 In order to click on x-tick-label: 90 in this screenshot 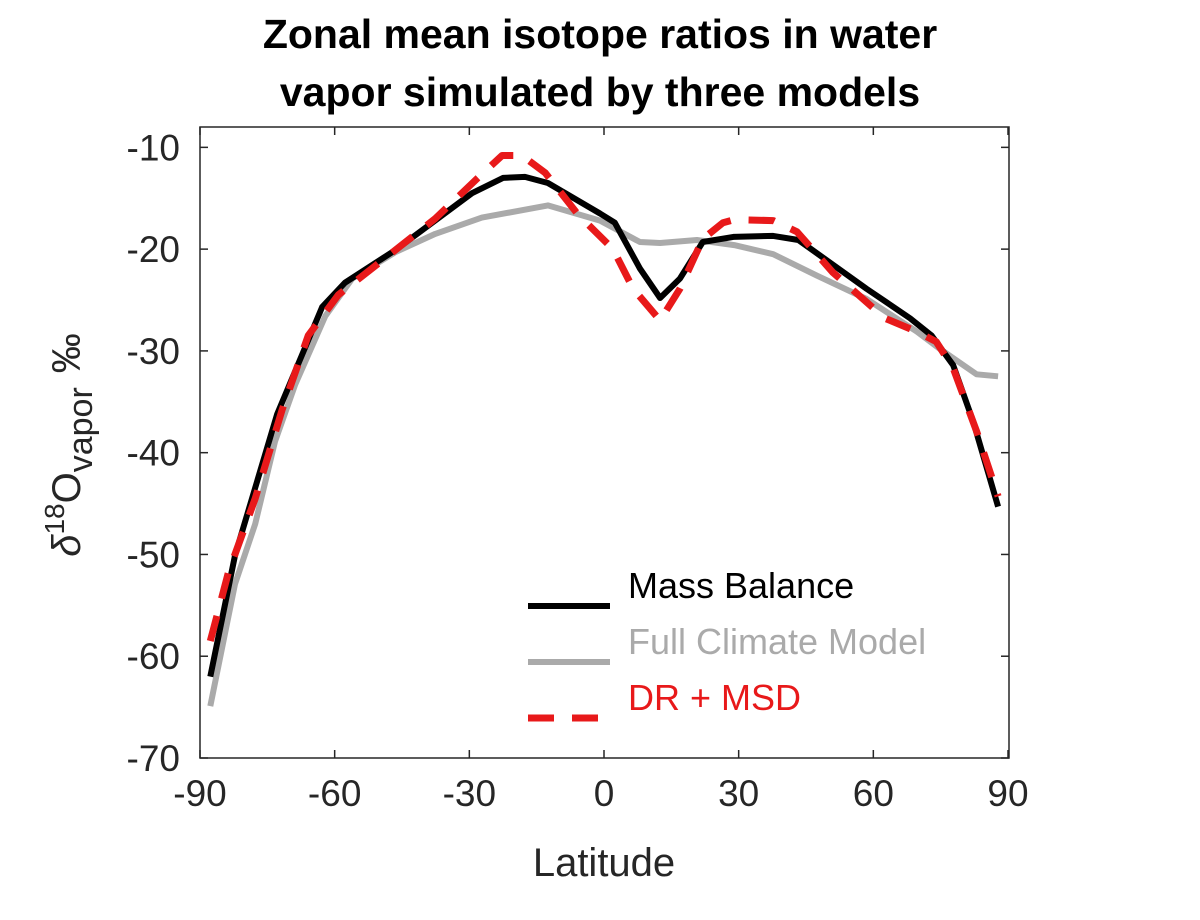, I will do `click(1007, 793)`.